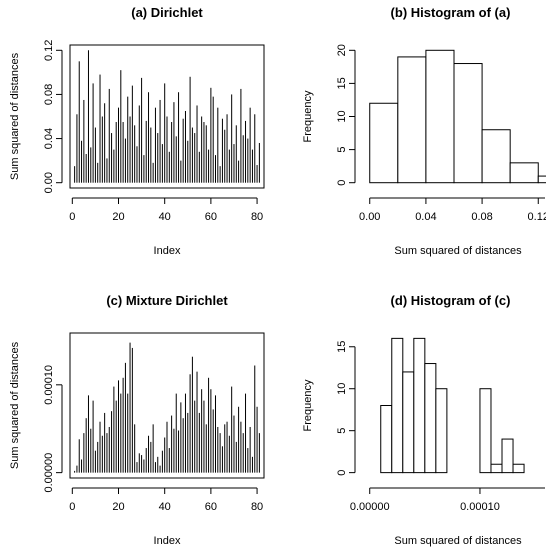 Image resolution: width=546 pixels, height=550 pixels. I want to click on y-tick-label: 0.08, so click(49, 94).